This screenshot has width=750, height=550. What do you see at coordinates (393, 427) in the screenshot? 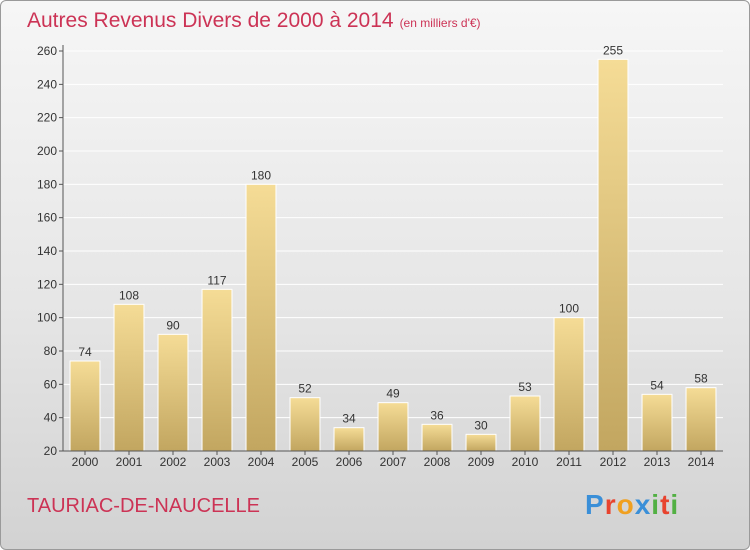
I see `bar-2007` at bounding box center [393, 427].